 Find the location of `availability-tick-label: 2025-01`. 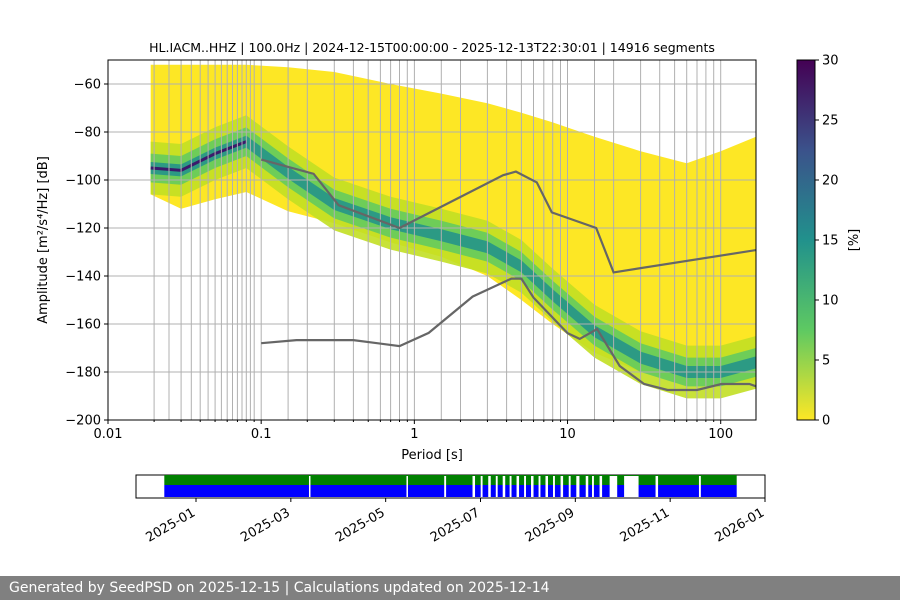

availability-tick-label: 2025-01 is located at coordinates (170, 525).